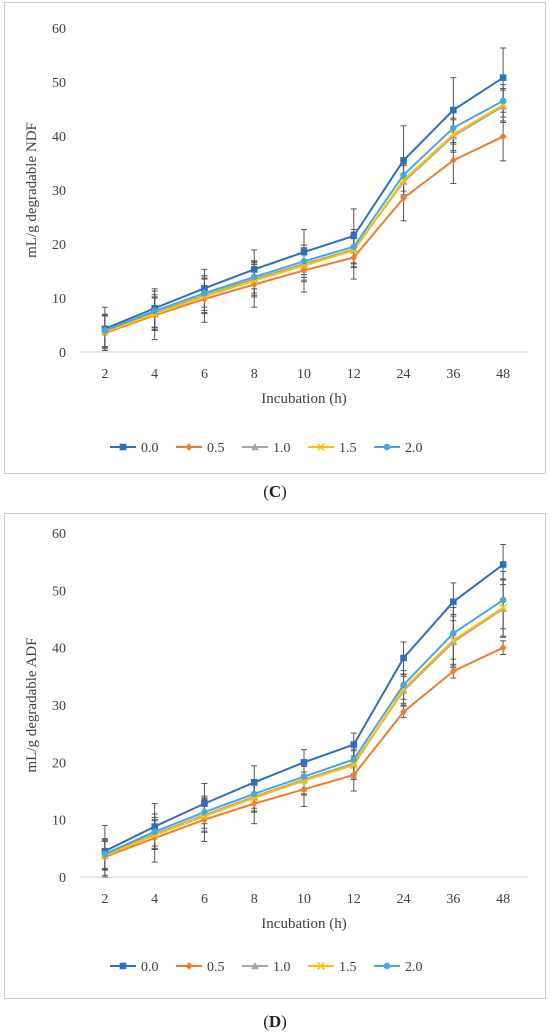 The image size is (550, 1035). What do you see at coordinates (414, 448) in the screenshot?
I see `legend-label: 2.0` at bounding box center [414, 448].